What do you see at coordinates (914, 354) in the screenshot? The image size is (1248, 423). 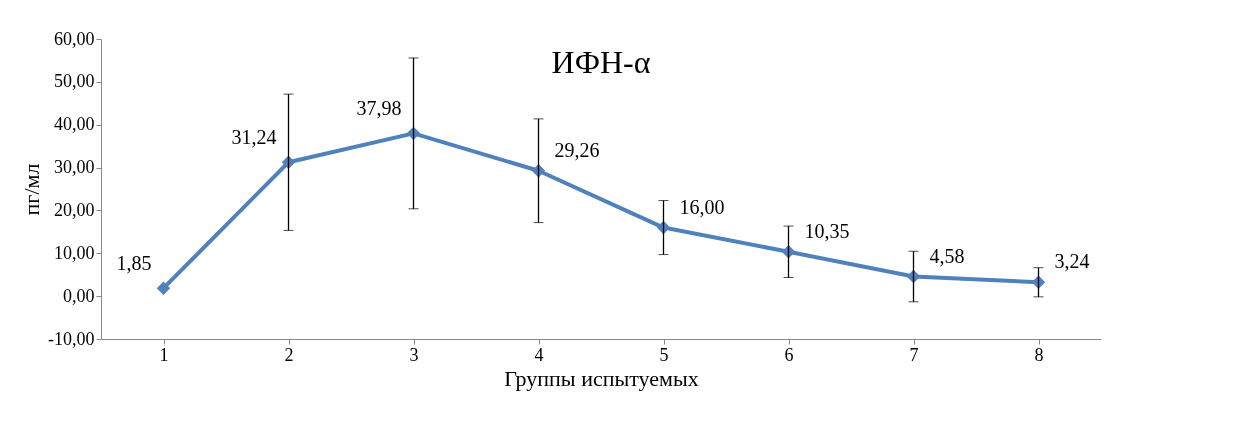 I see `x-tick-label: 7` at bounding box center [914, 354].